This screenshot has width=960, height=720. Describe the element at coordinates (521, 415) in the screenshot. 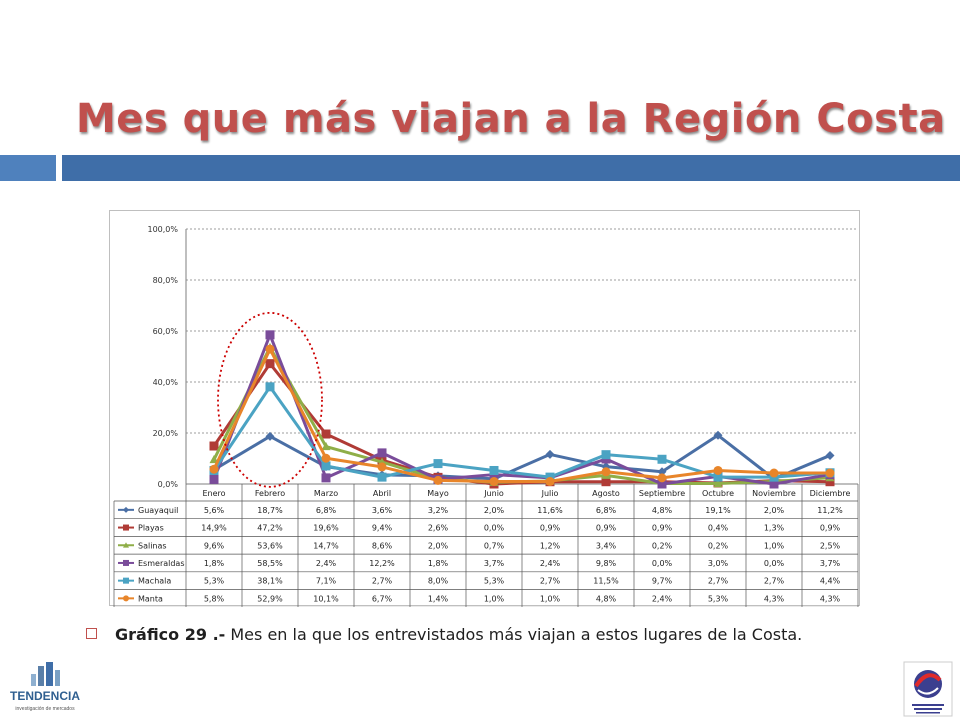

I see `series-line-manta` at that location.